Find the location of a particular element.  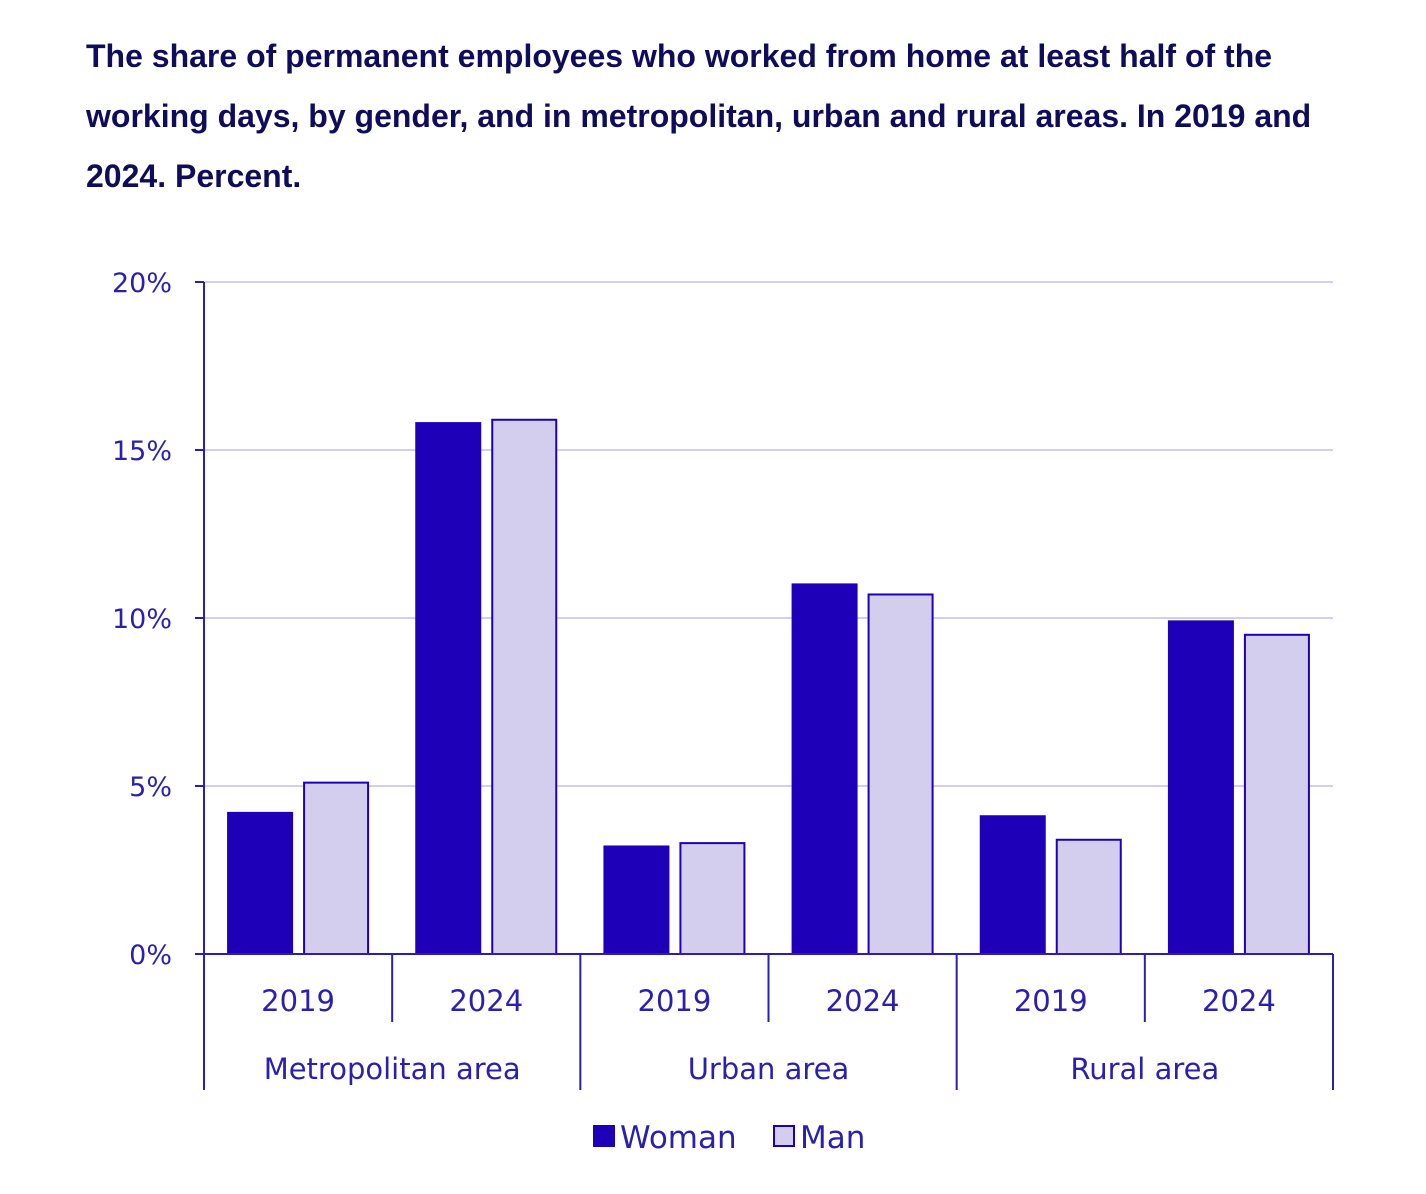

y-tick-label: 0% is located at coordinates (150, 955).